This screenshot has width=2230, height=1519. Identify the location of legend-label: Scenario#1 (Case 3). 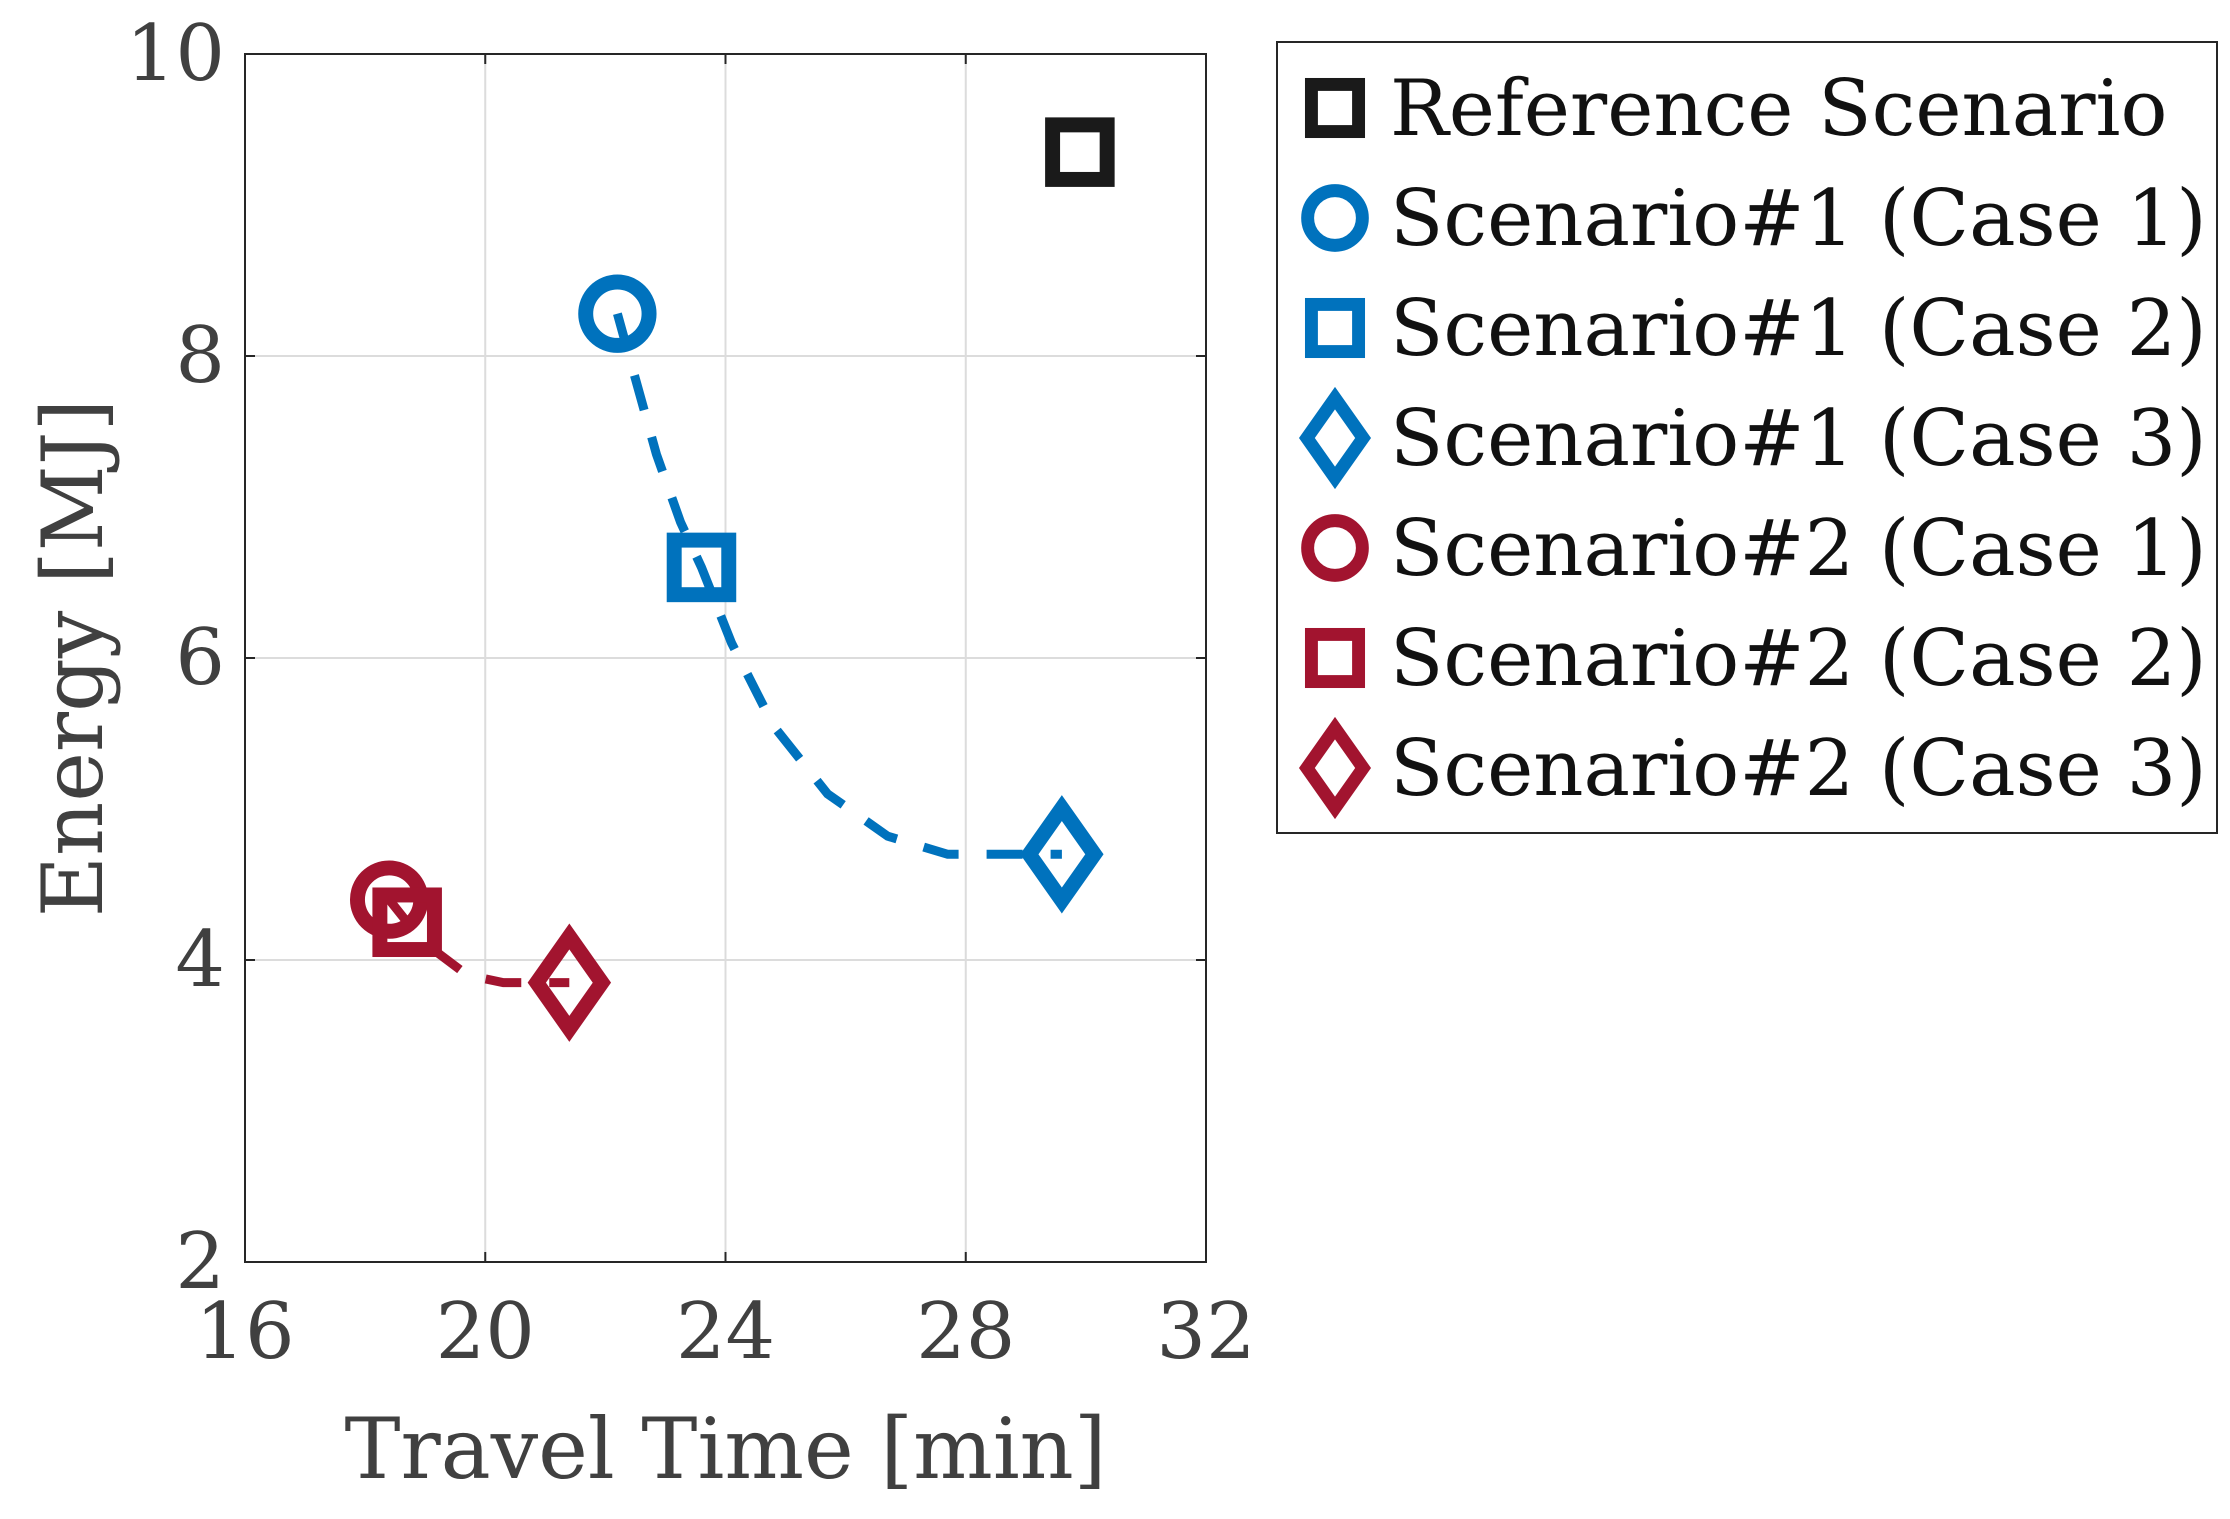
(1798, 439).